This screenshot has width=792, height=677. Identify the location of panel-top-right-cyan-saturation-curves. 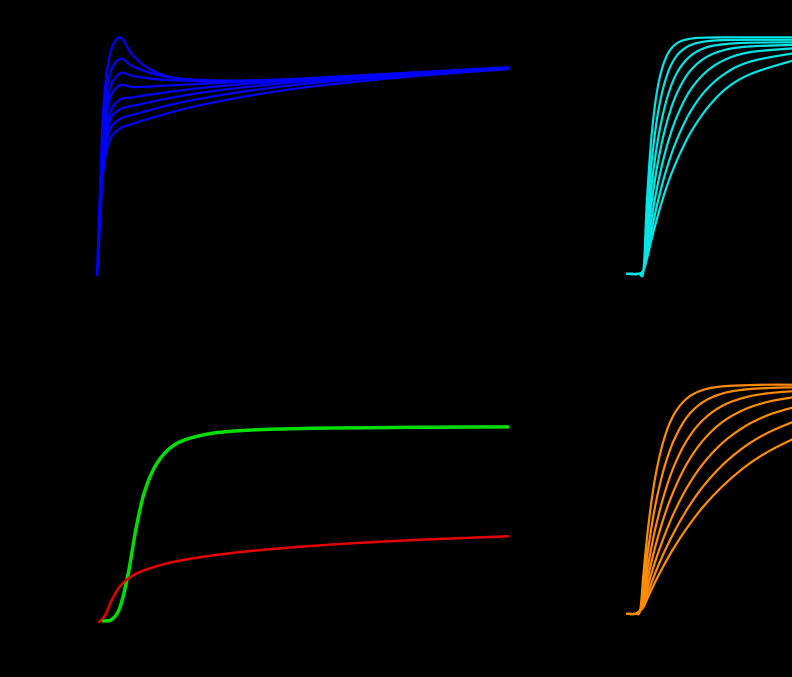
(708, 157).